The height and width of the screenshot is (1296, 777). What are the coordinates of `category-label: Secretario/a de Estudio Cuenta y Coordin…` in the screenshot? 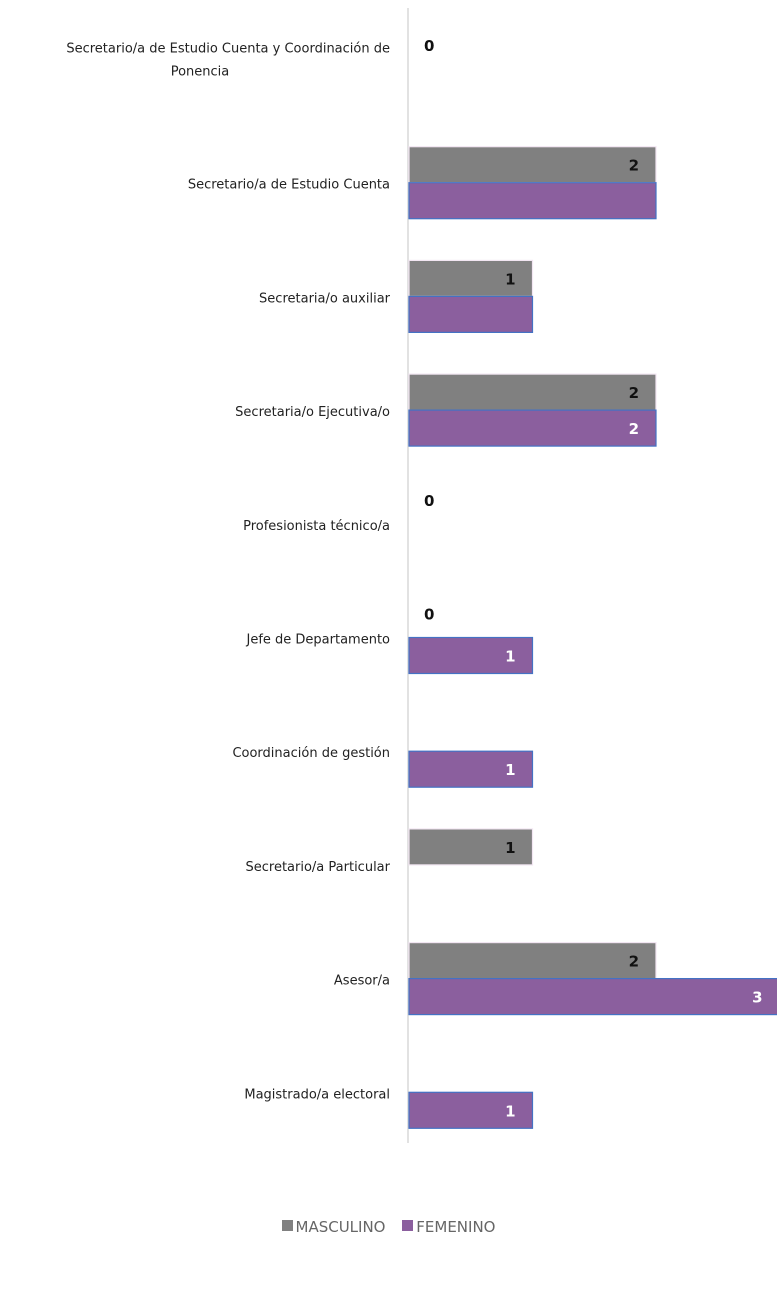 It's located at (228, 49).